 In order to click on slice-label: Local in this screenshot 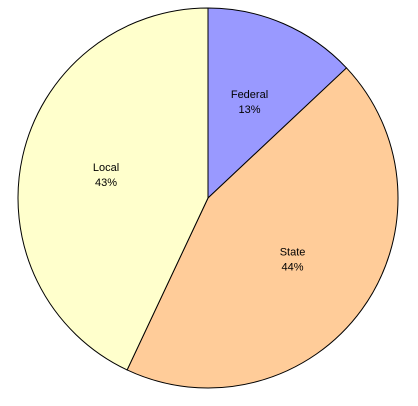, I will do `click(106, 168)`.